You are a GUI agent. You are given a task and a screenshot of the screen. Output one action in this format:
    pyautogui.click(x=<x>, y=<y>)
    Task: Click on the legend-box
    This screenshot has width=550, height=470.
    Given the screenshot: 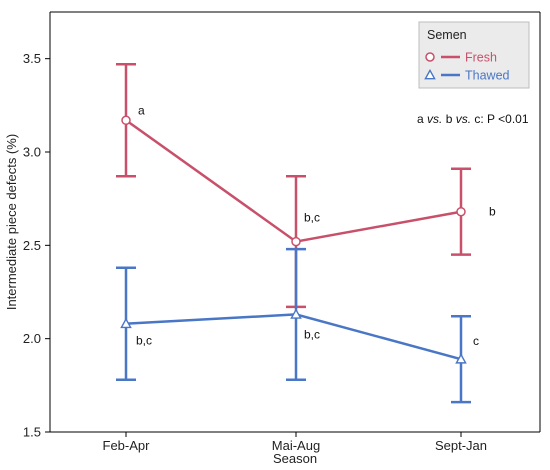 What is the action you would take?
    pyautogui.click(x=474, y=55)
    